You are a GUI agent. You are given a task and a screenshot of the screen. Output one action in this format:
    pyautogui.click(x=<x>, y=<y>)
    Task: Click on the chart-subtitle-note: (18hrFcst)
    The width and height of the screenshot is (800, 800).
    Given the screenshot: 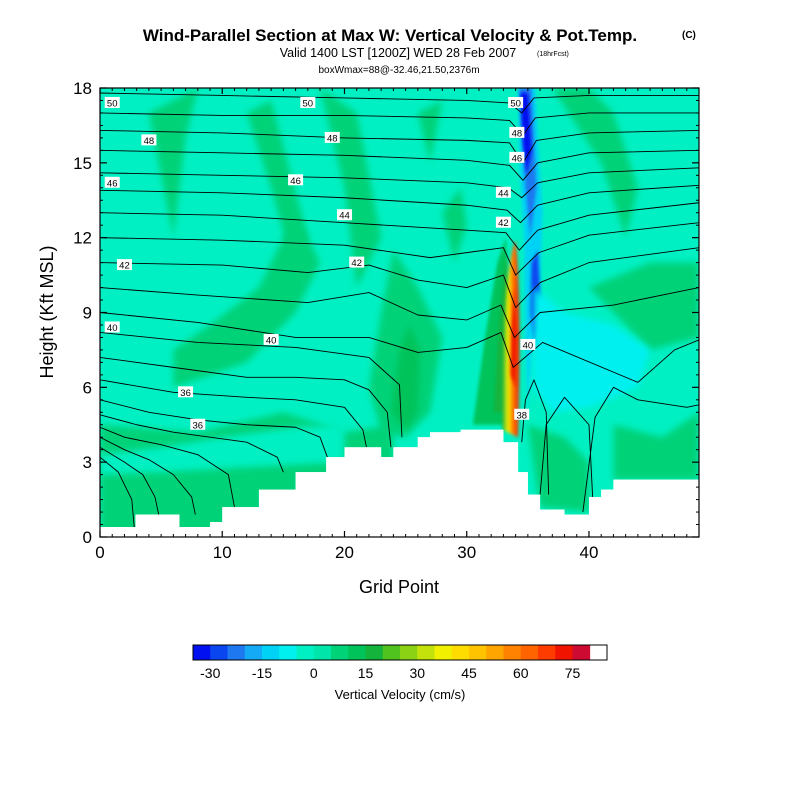 What is the action you would take?
    pyautogui.click(x=553, y=54)
    